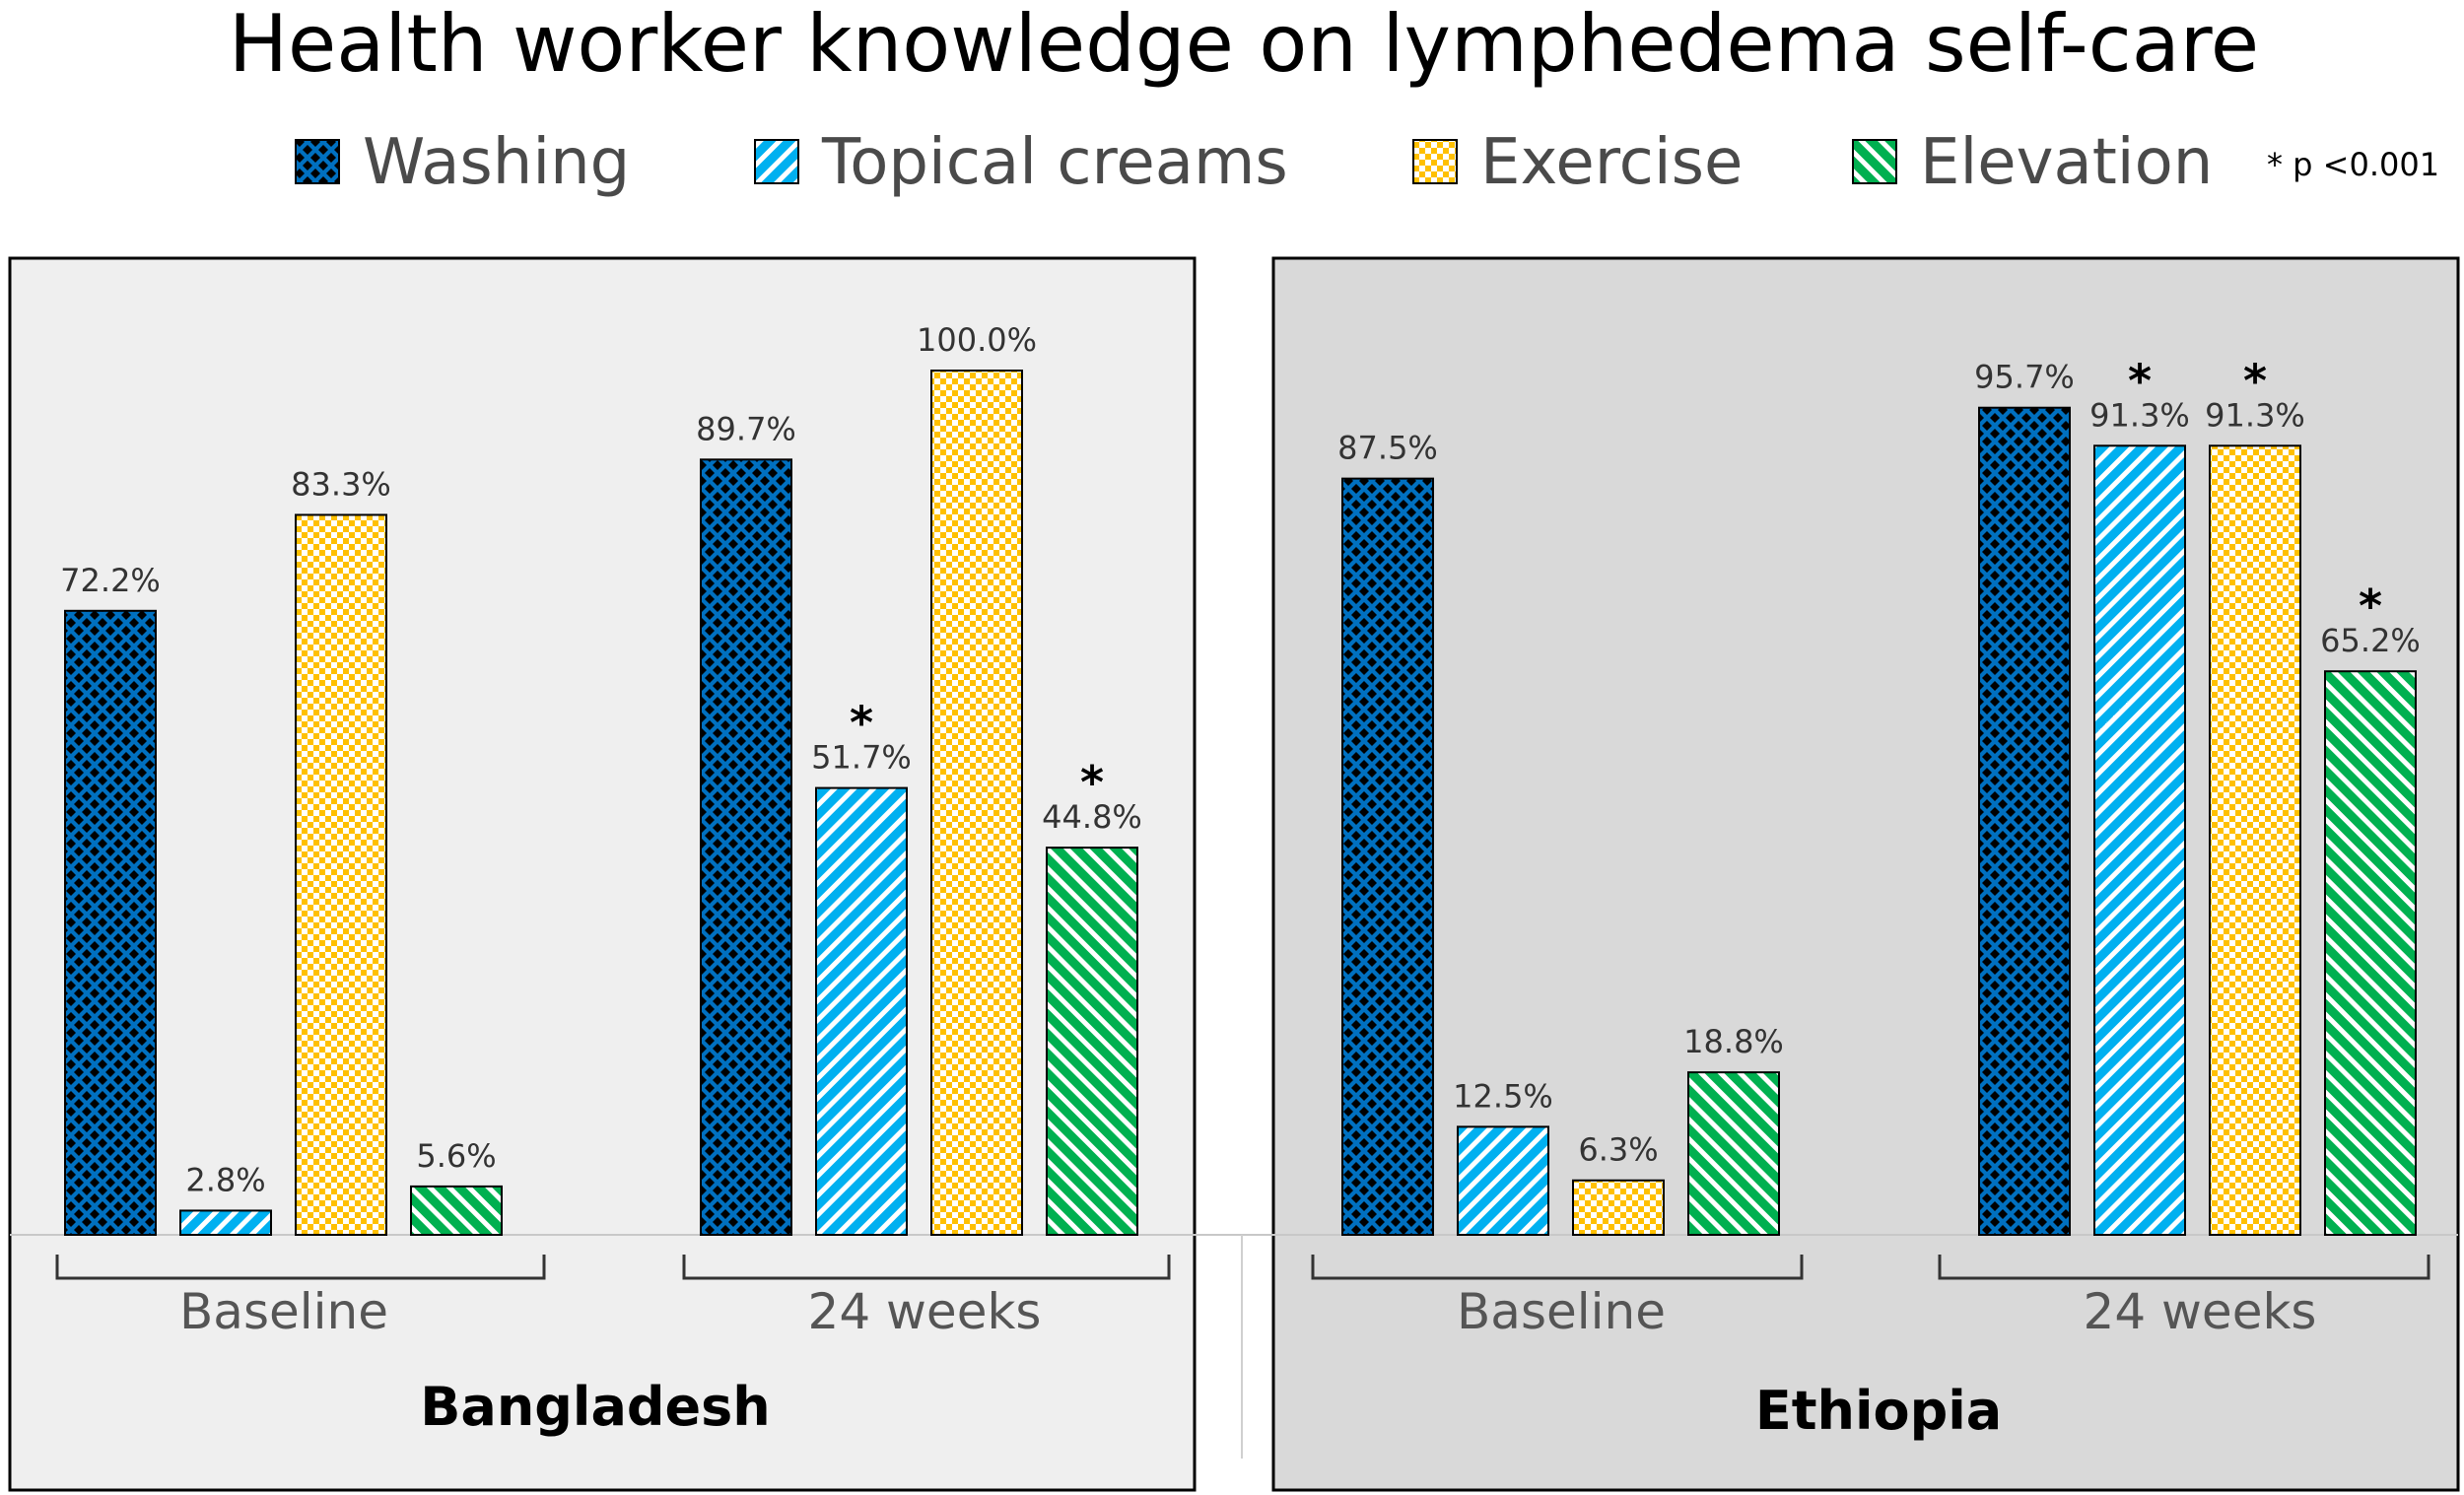 This screenshot has height=1495, width=2464. What do you see at coordinates (1387, 448) in the screenshot?
I see `bar-ethiopia-baseline-washing-value-label: 87.5%` at bounding box center [1387, 448].